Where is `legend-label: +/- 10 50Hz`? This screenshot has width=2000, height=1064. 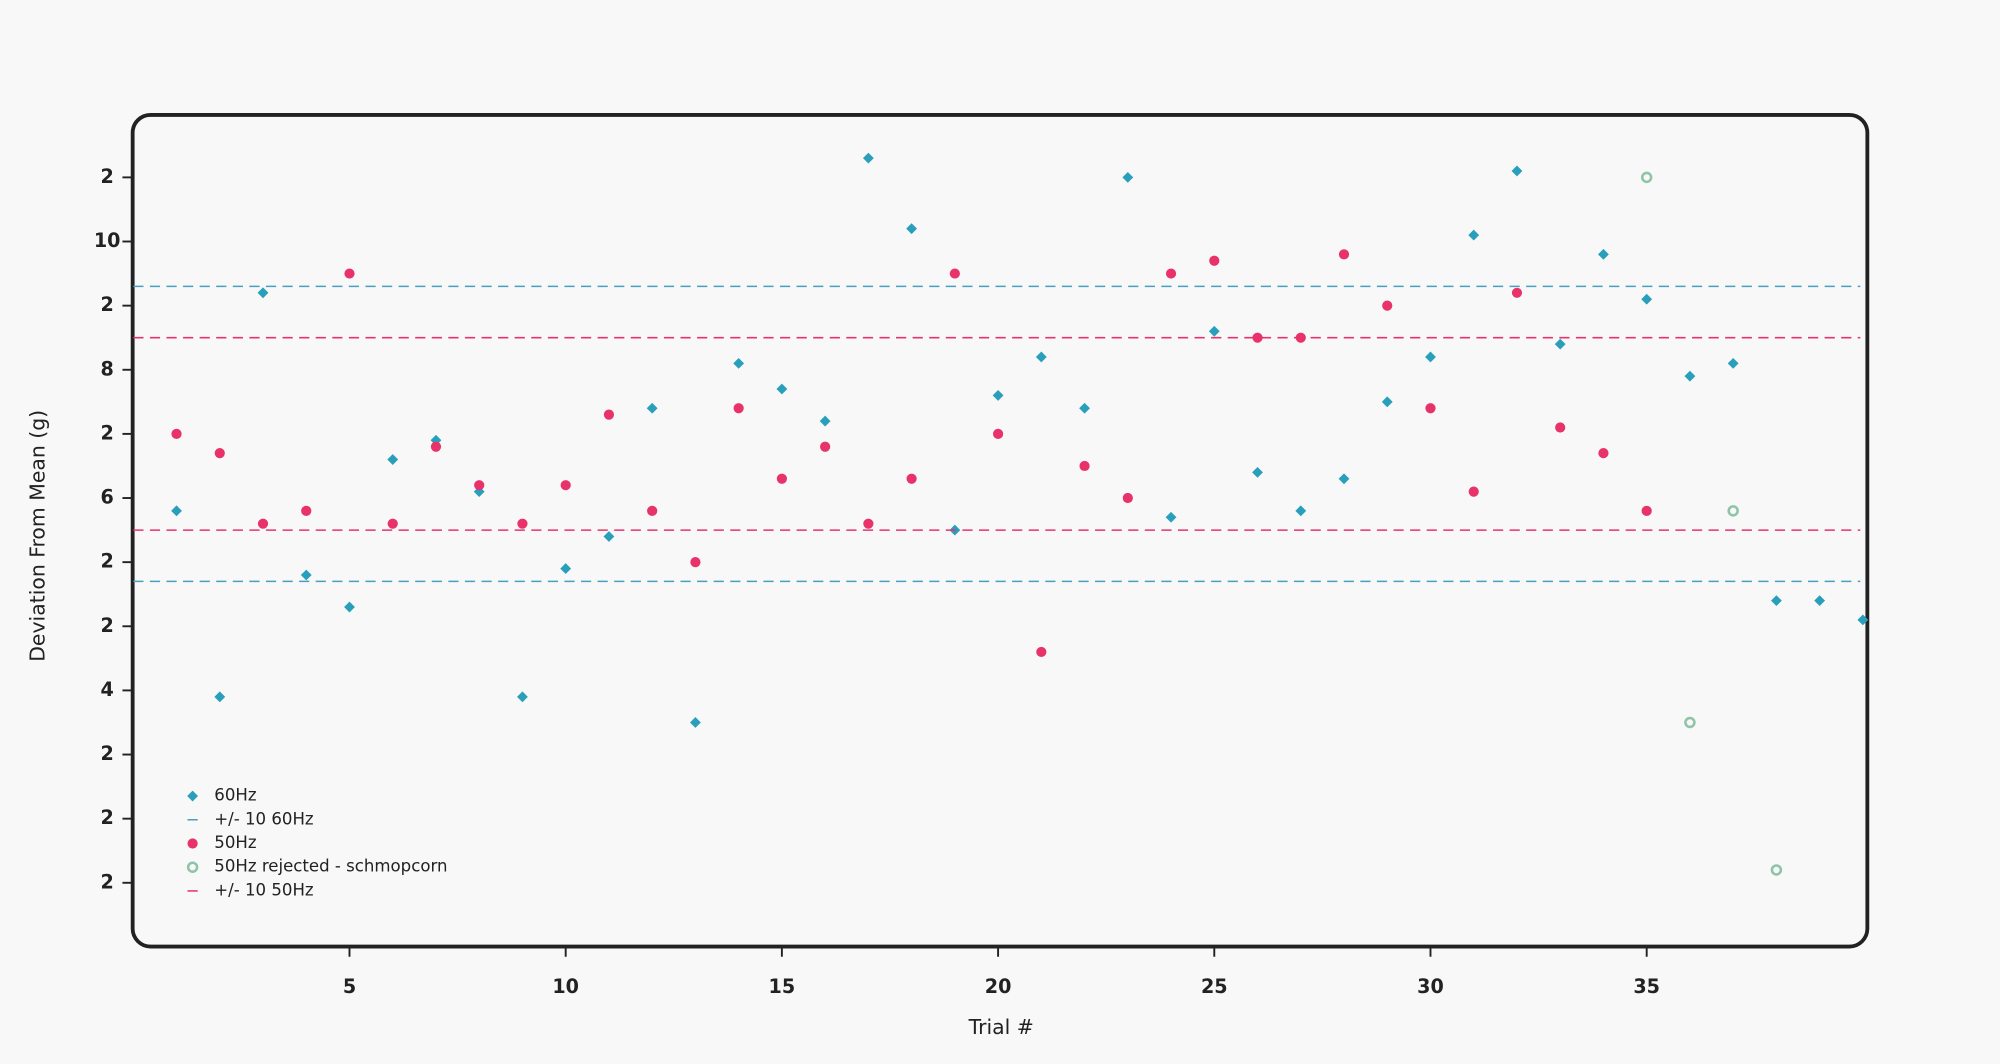
legend-label: +/- 10 50Hz is located at coordinates (263, 889).